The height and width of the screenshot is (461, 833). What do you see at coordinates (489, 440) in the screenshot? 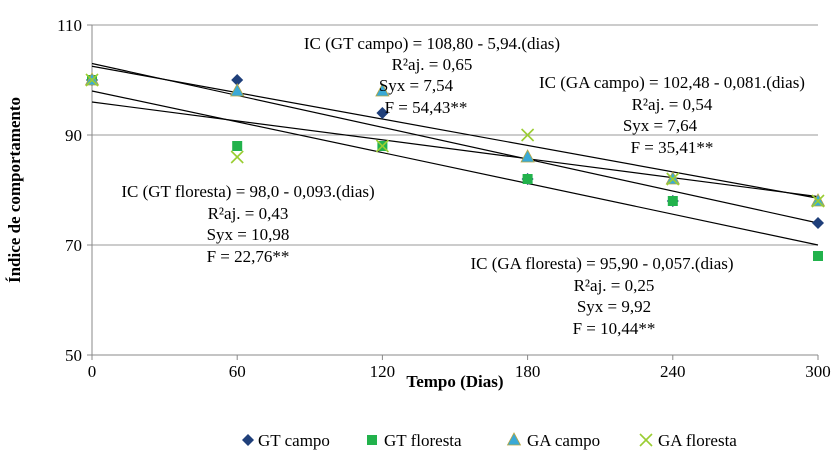
I see `legend: GT campo GT floresta GA campo GA floresta` at bounding box center [489, 440].